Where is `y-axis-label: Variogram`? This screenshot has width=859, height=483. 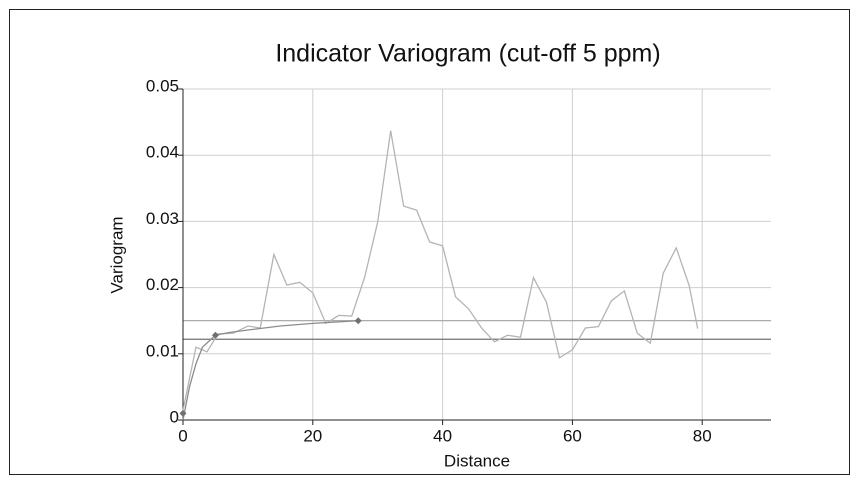
y-axis-label: Variogram is located at coordinates (116, 254).